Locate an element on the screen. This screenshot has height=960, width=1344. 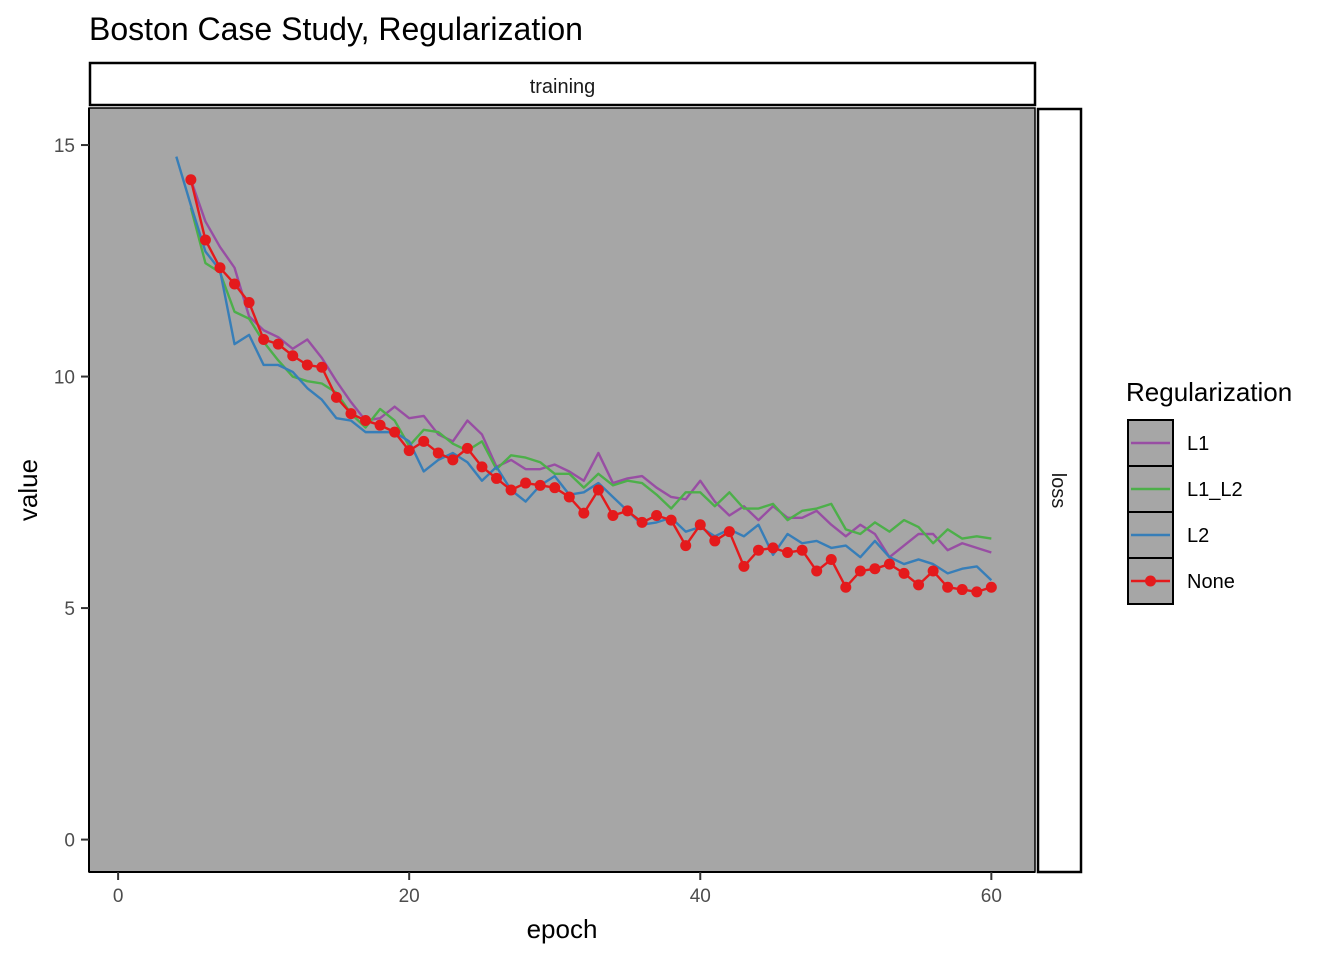
y-tick-label: 10 is located at coordinates (64, 378).